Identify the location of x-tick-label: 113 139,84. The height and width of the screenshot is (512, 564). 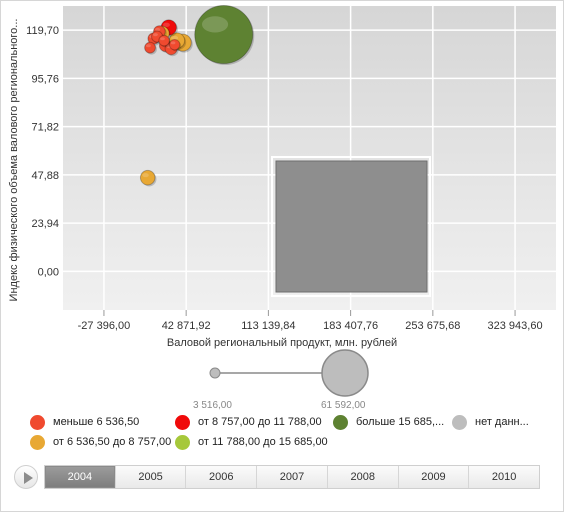
(268, 326).